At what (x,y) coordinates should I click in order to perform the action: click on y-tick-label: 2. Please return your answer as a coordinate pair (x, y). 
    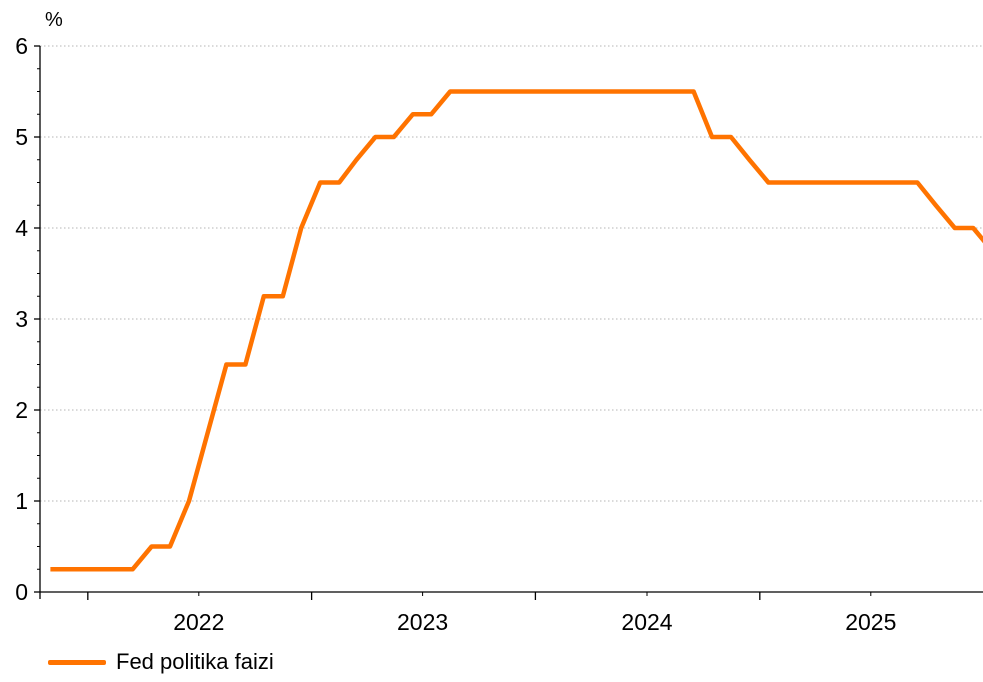
    Looking at the image, I should click on (21, 410).